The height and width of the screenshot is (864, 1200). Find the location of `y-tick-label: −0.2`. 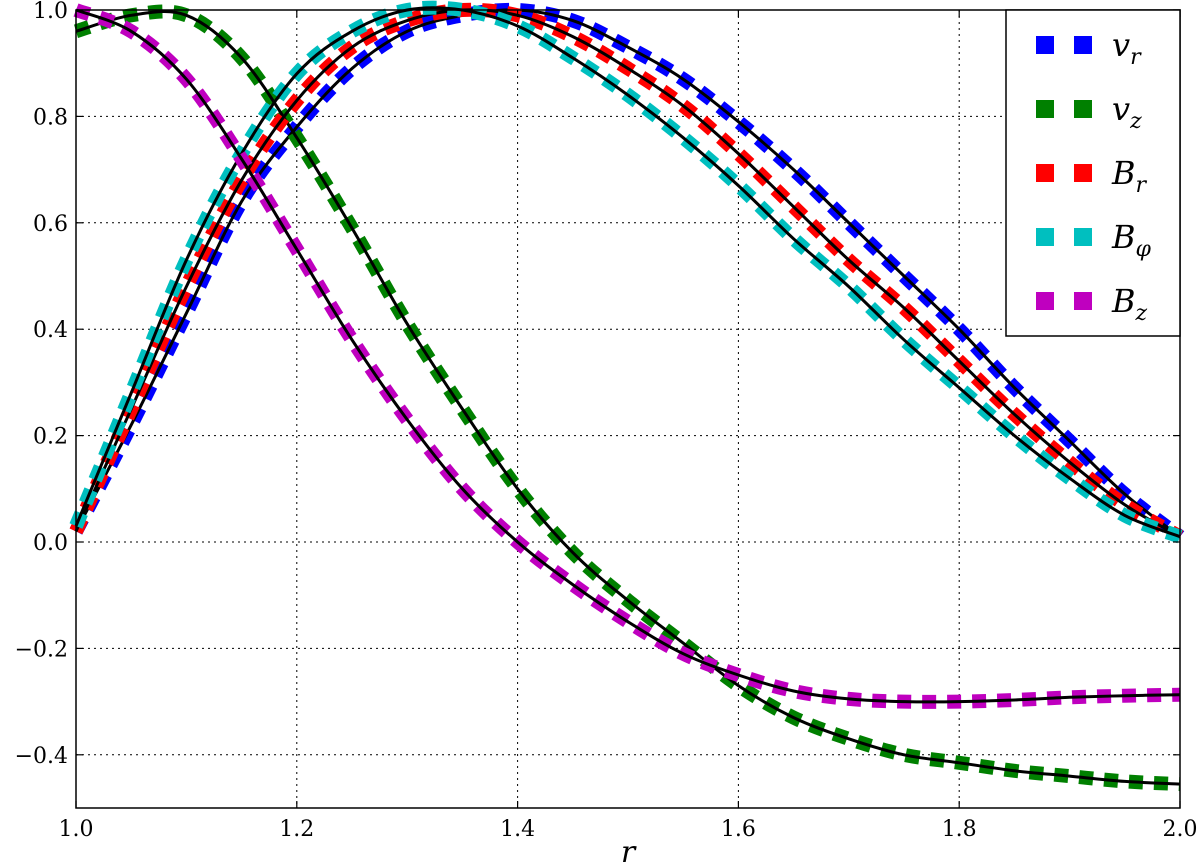

y-tick-label: −0.2 is located at coordinates (41, 649).